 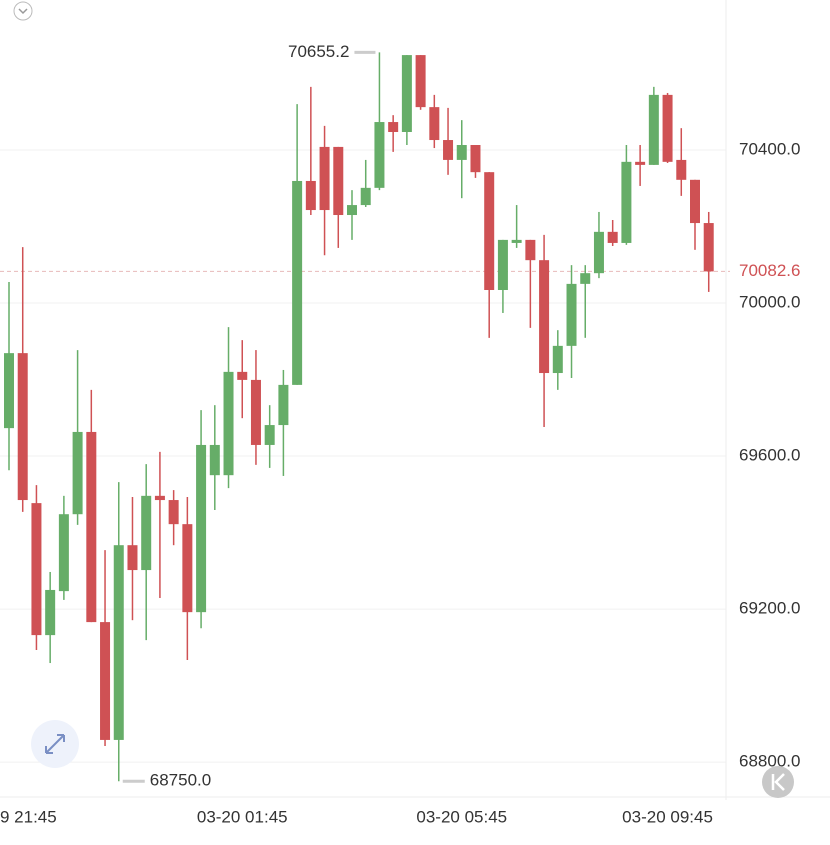 I want to click on menu-toggle, so click(x=23, y=11).